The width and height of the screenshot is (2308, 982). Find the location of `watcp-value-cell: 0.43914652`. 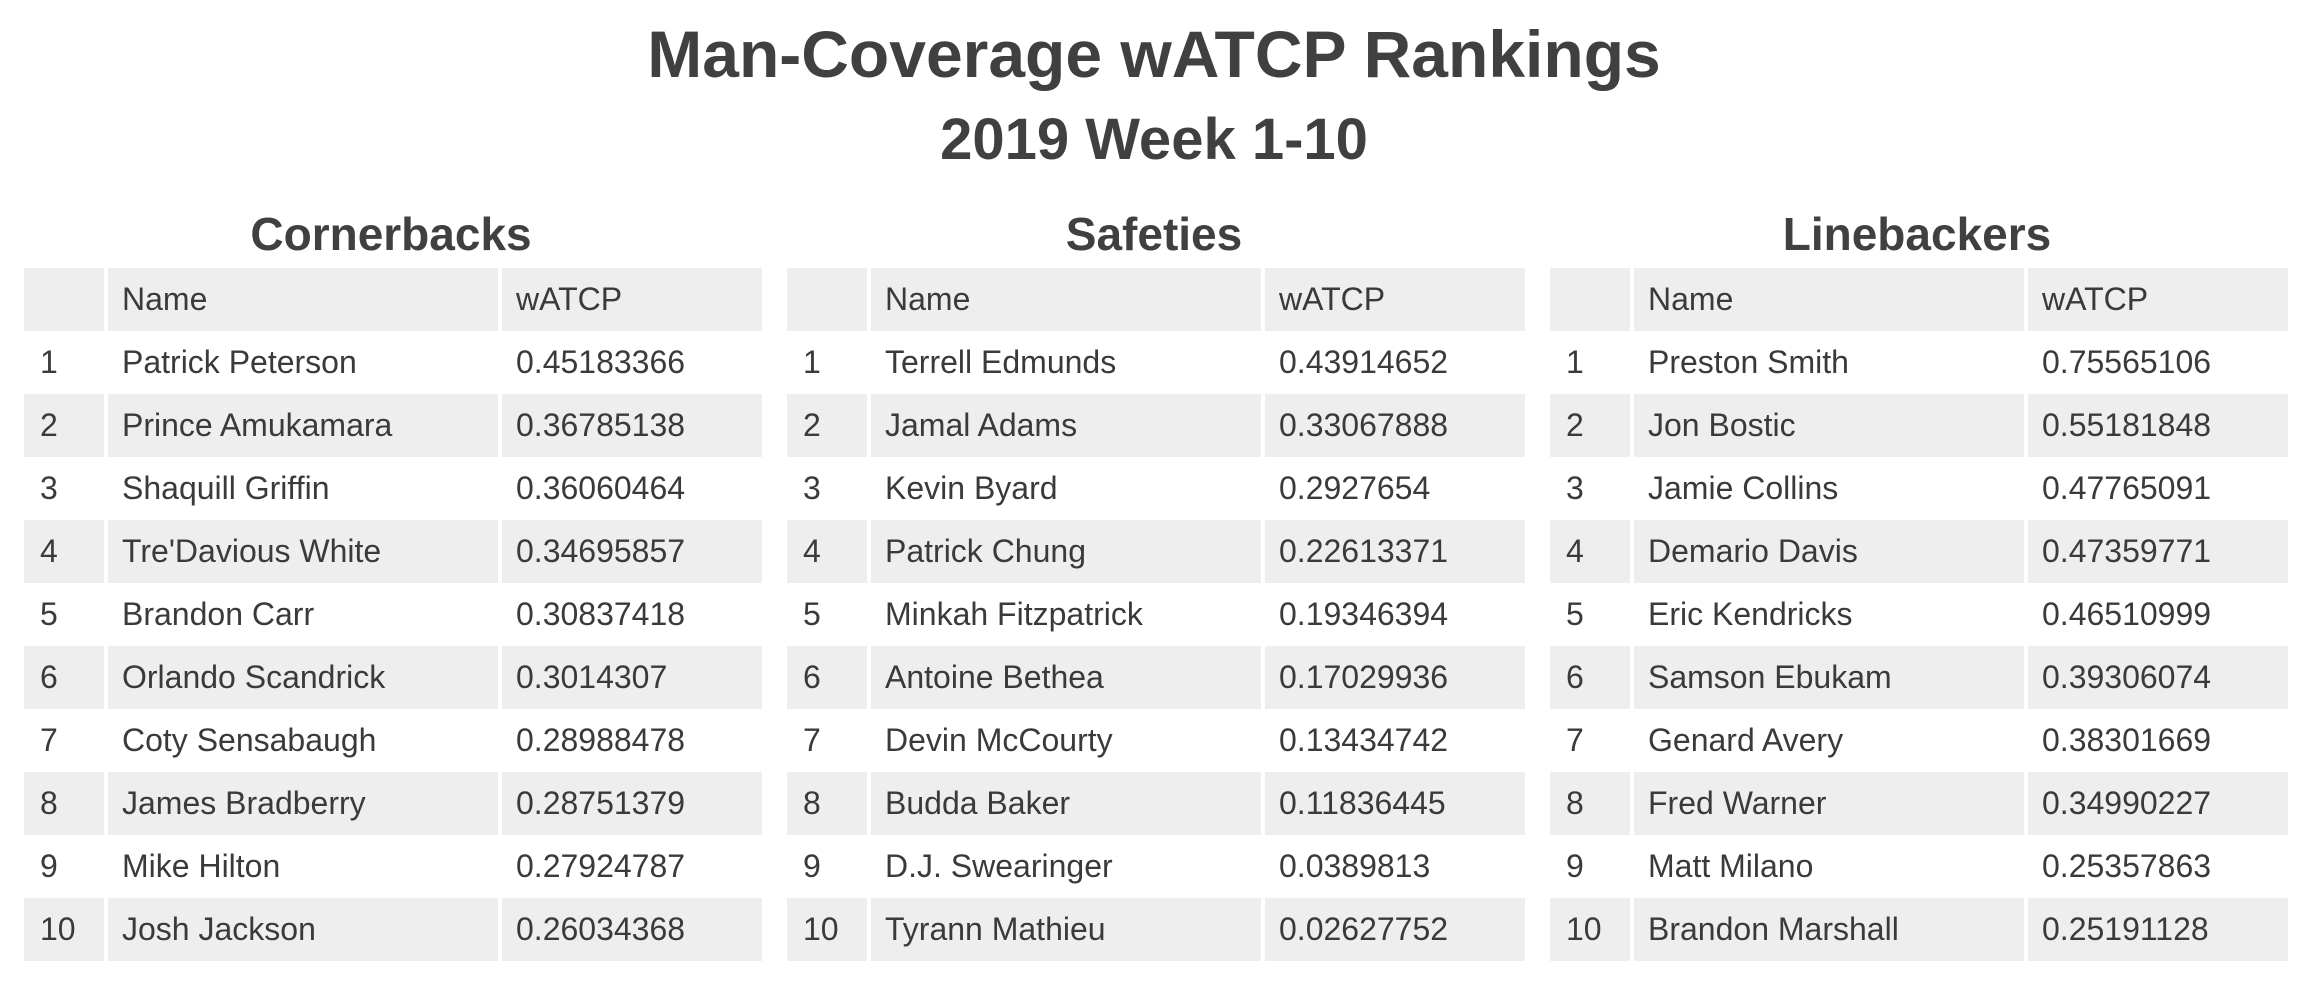

watcp-value-cell: 0.43914652 is located at coordinates (1395, 362).